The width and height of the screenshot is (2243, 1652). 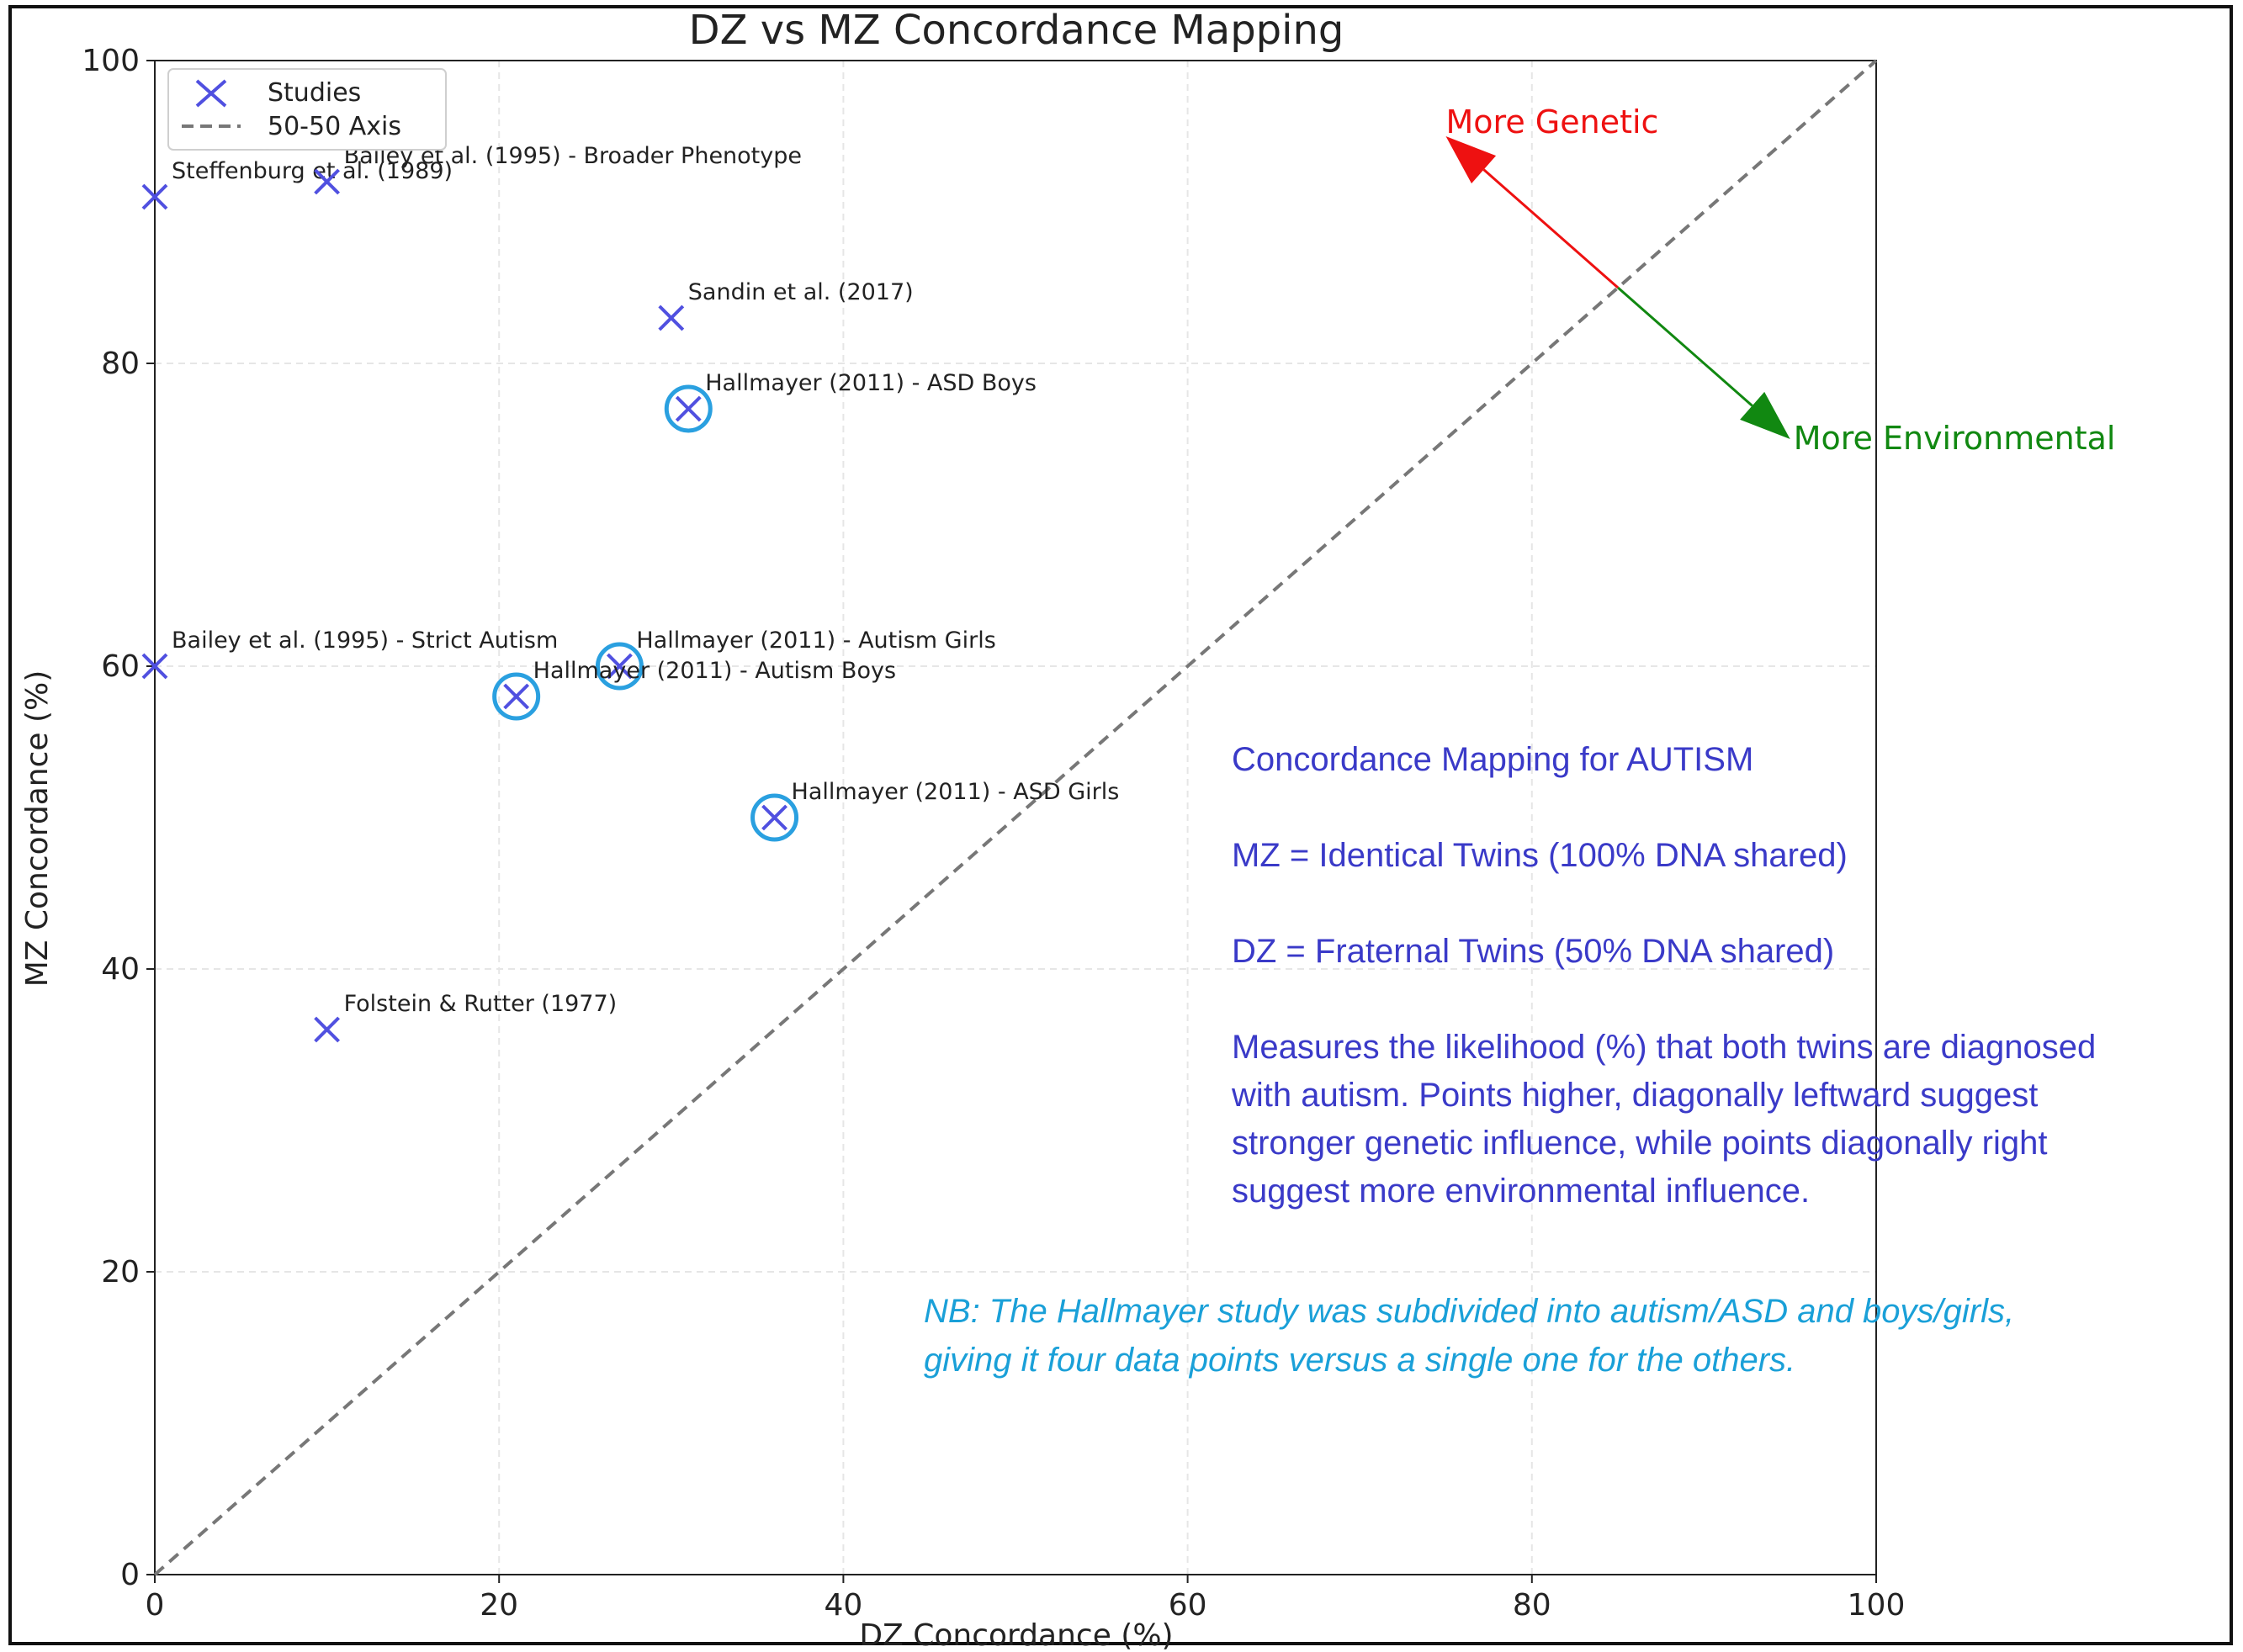 What do you see at coordinates (365, 640) in the screenshot?
I see `point-label: Bailey et al. (1995) - Strict Autism` at bounding box center [365, 640].